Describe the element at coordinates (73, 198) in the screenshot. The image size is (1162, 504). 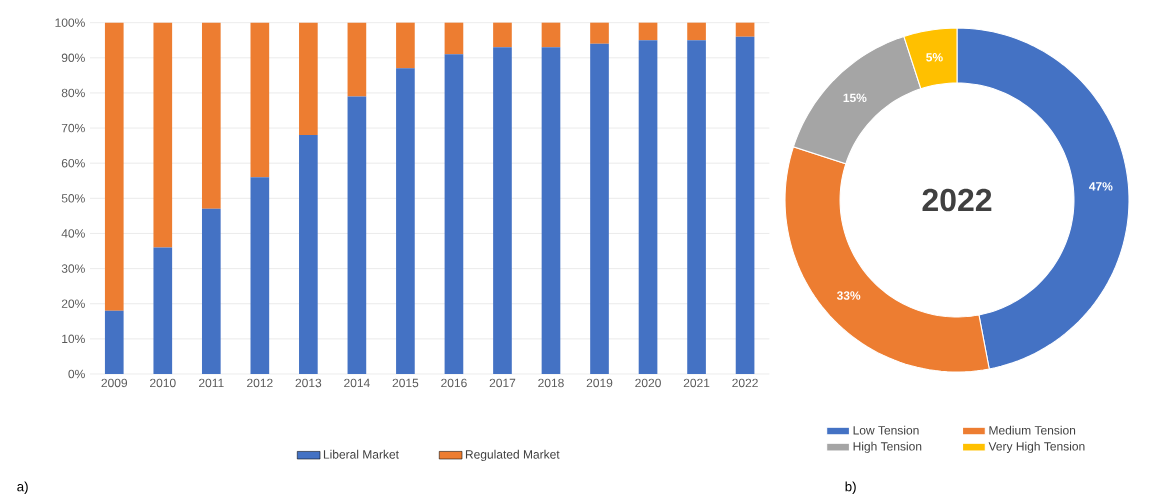
I see `y-tick-label: 50%` at that location.